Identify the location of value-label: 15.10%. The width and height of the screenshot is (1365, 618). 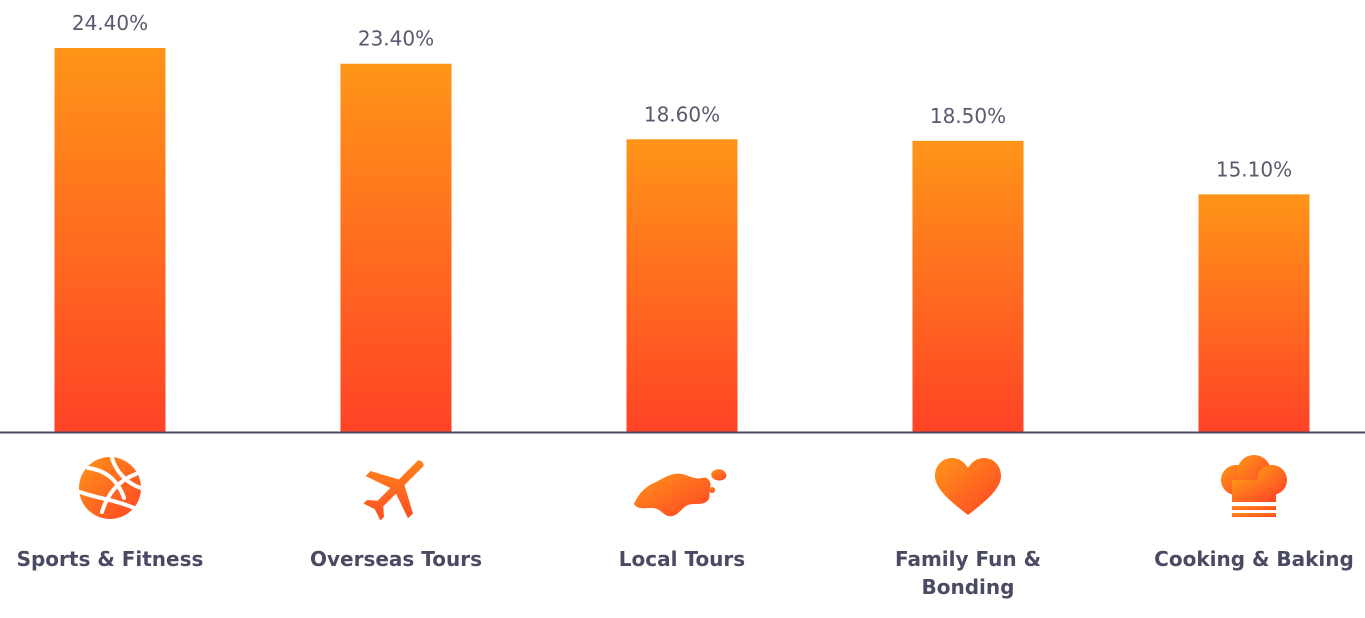
(1254, 169).